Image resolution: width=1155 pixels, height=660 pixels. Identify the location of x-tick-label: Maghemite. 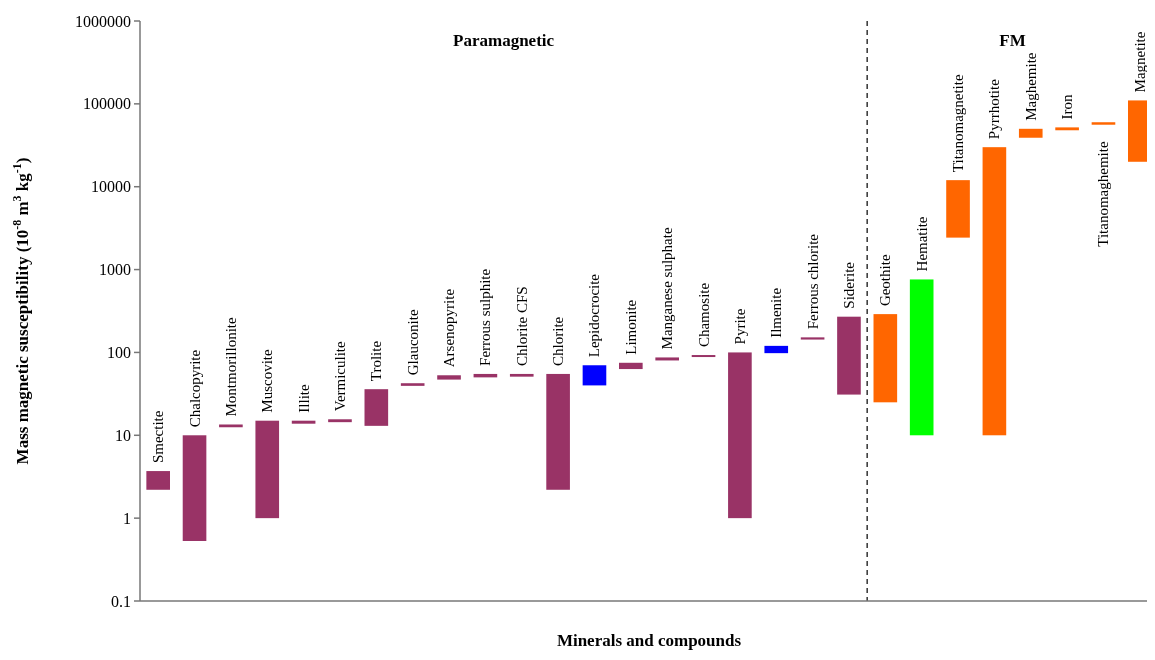
(1030, 86).